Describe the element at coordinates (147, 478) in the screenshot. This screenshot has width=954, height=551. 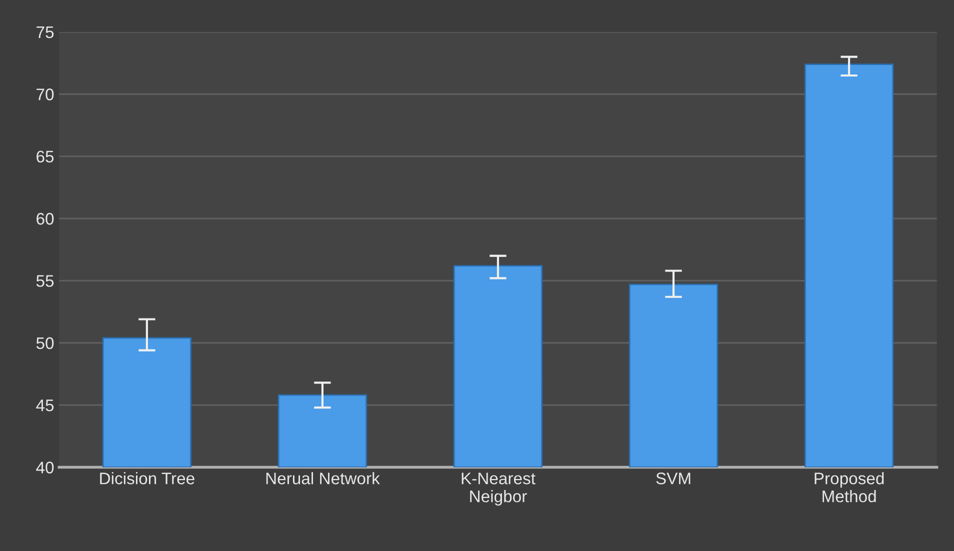
I see `x-tick-label: Dicision Tree` at that location.